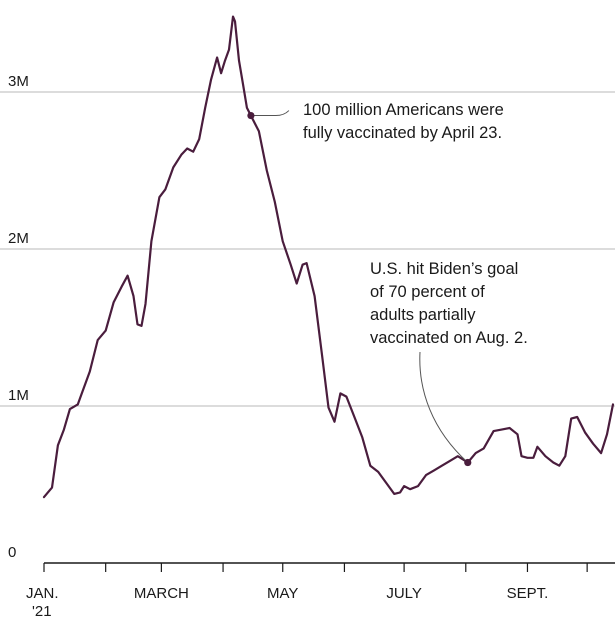 The width and height of the screenshot is (615, 620). What do you see at coordinates (18, 317) in the screenshot?
I see `y-axis-tick-labels: 0 1M 2M 3M` at bounding box center [18, 317].